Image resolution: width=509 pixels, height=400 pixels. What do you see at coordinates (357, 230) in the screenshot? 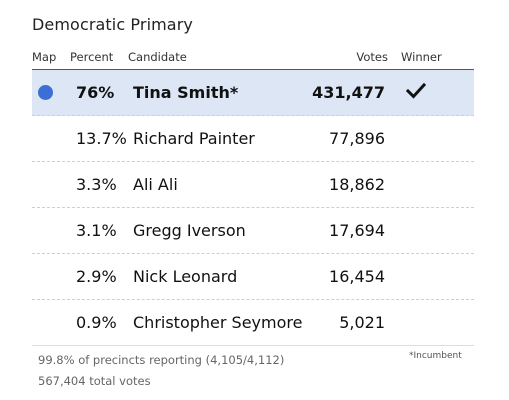
I see `row-votes: 17,694` at bounding box center [357, 230].